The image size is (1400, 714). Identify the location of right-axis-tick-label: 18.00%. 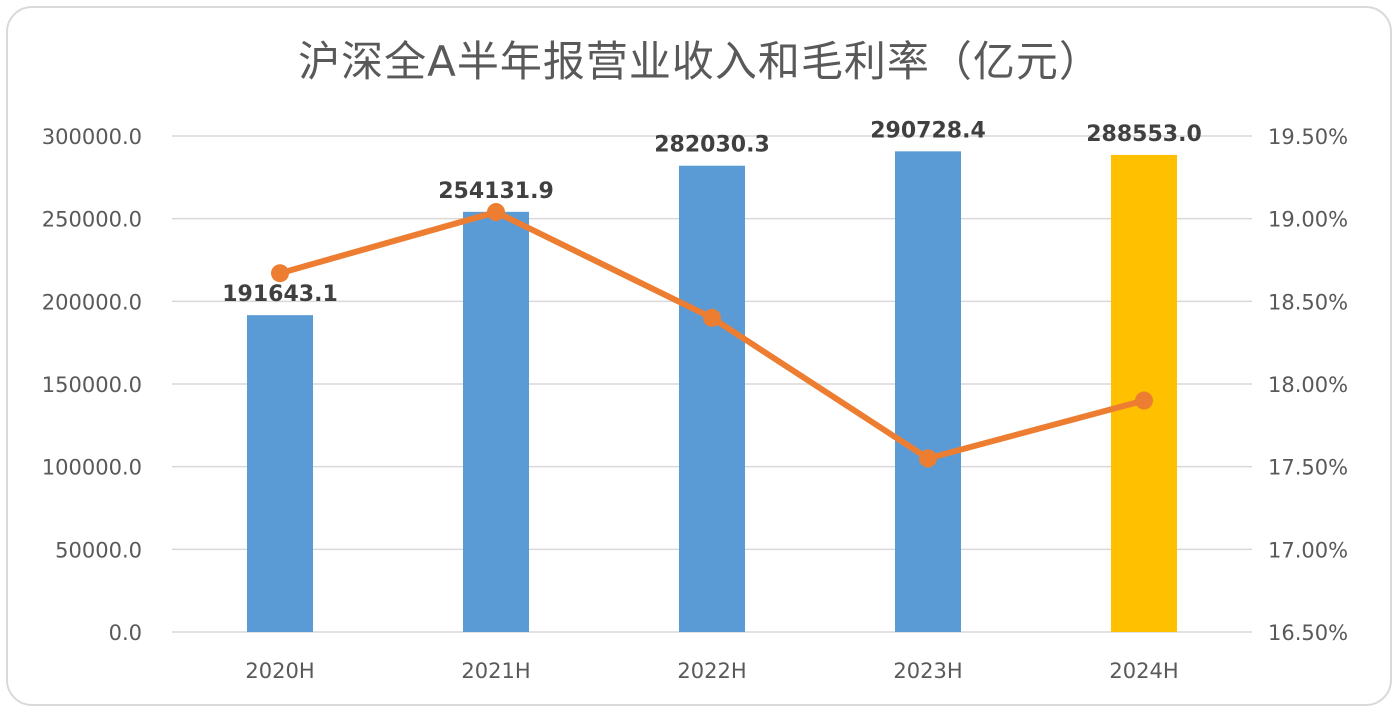
(1308, 385).